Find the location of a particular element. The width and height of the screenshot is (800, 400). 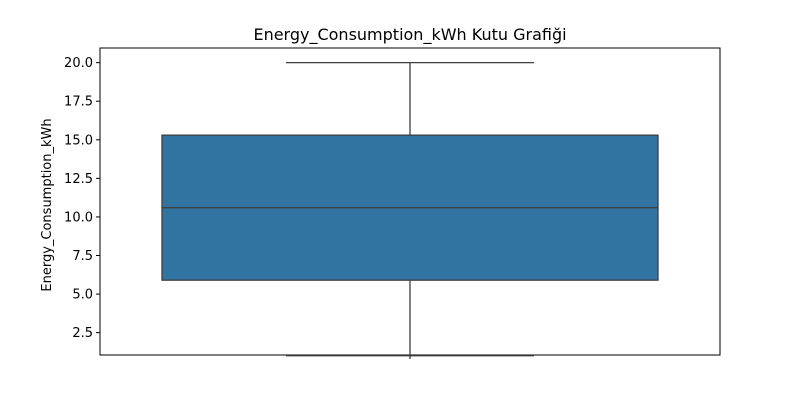

y-axis: 2.5 5.0 7.5 10.0 12.5 15.0 17.5 20.0 is located at coordinates (82, 198).